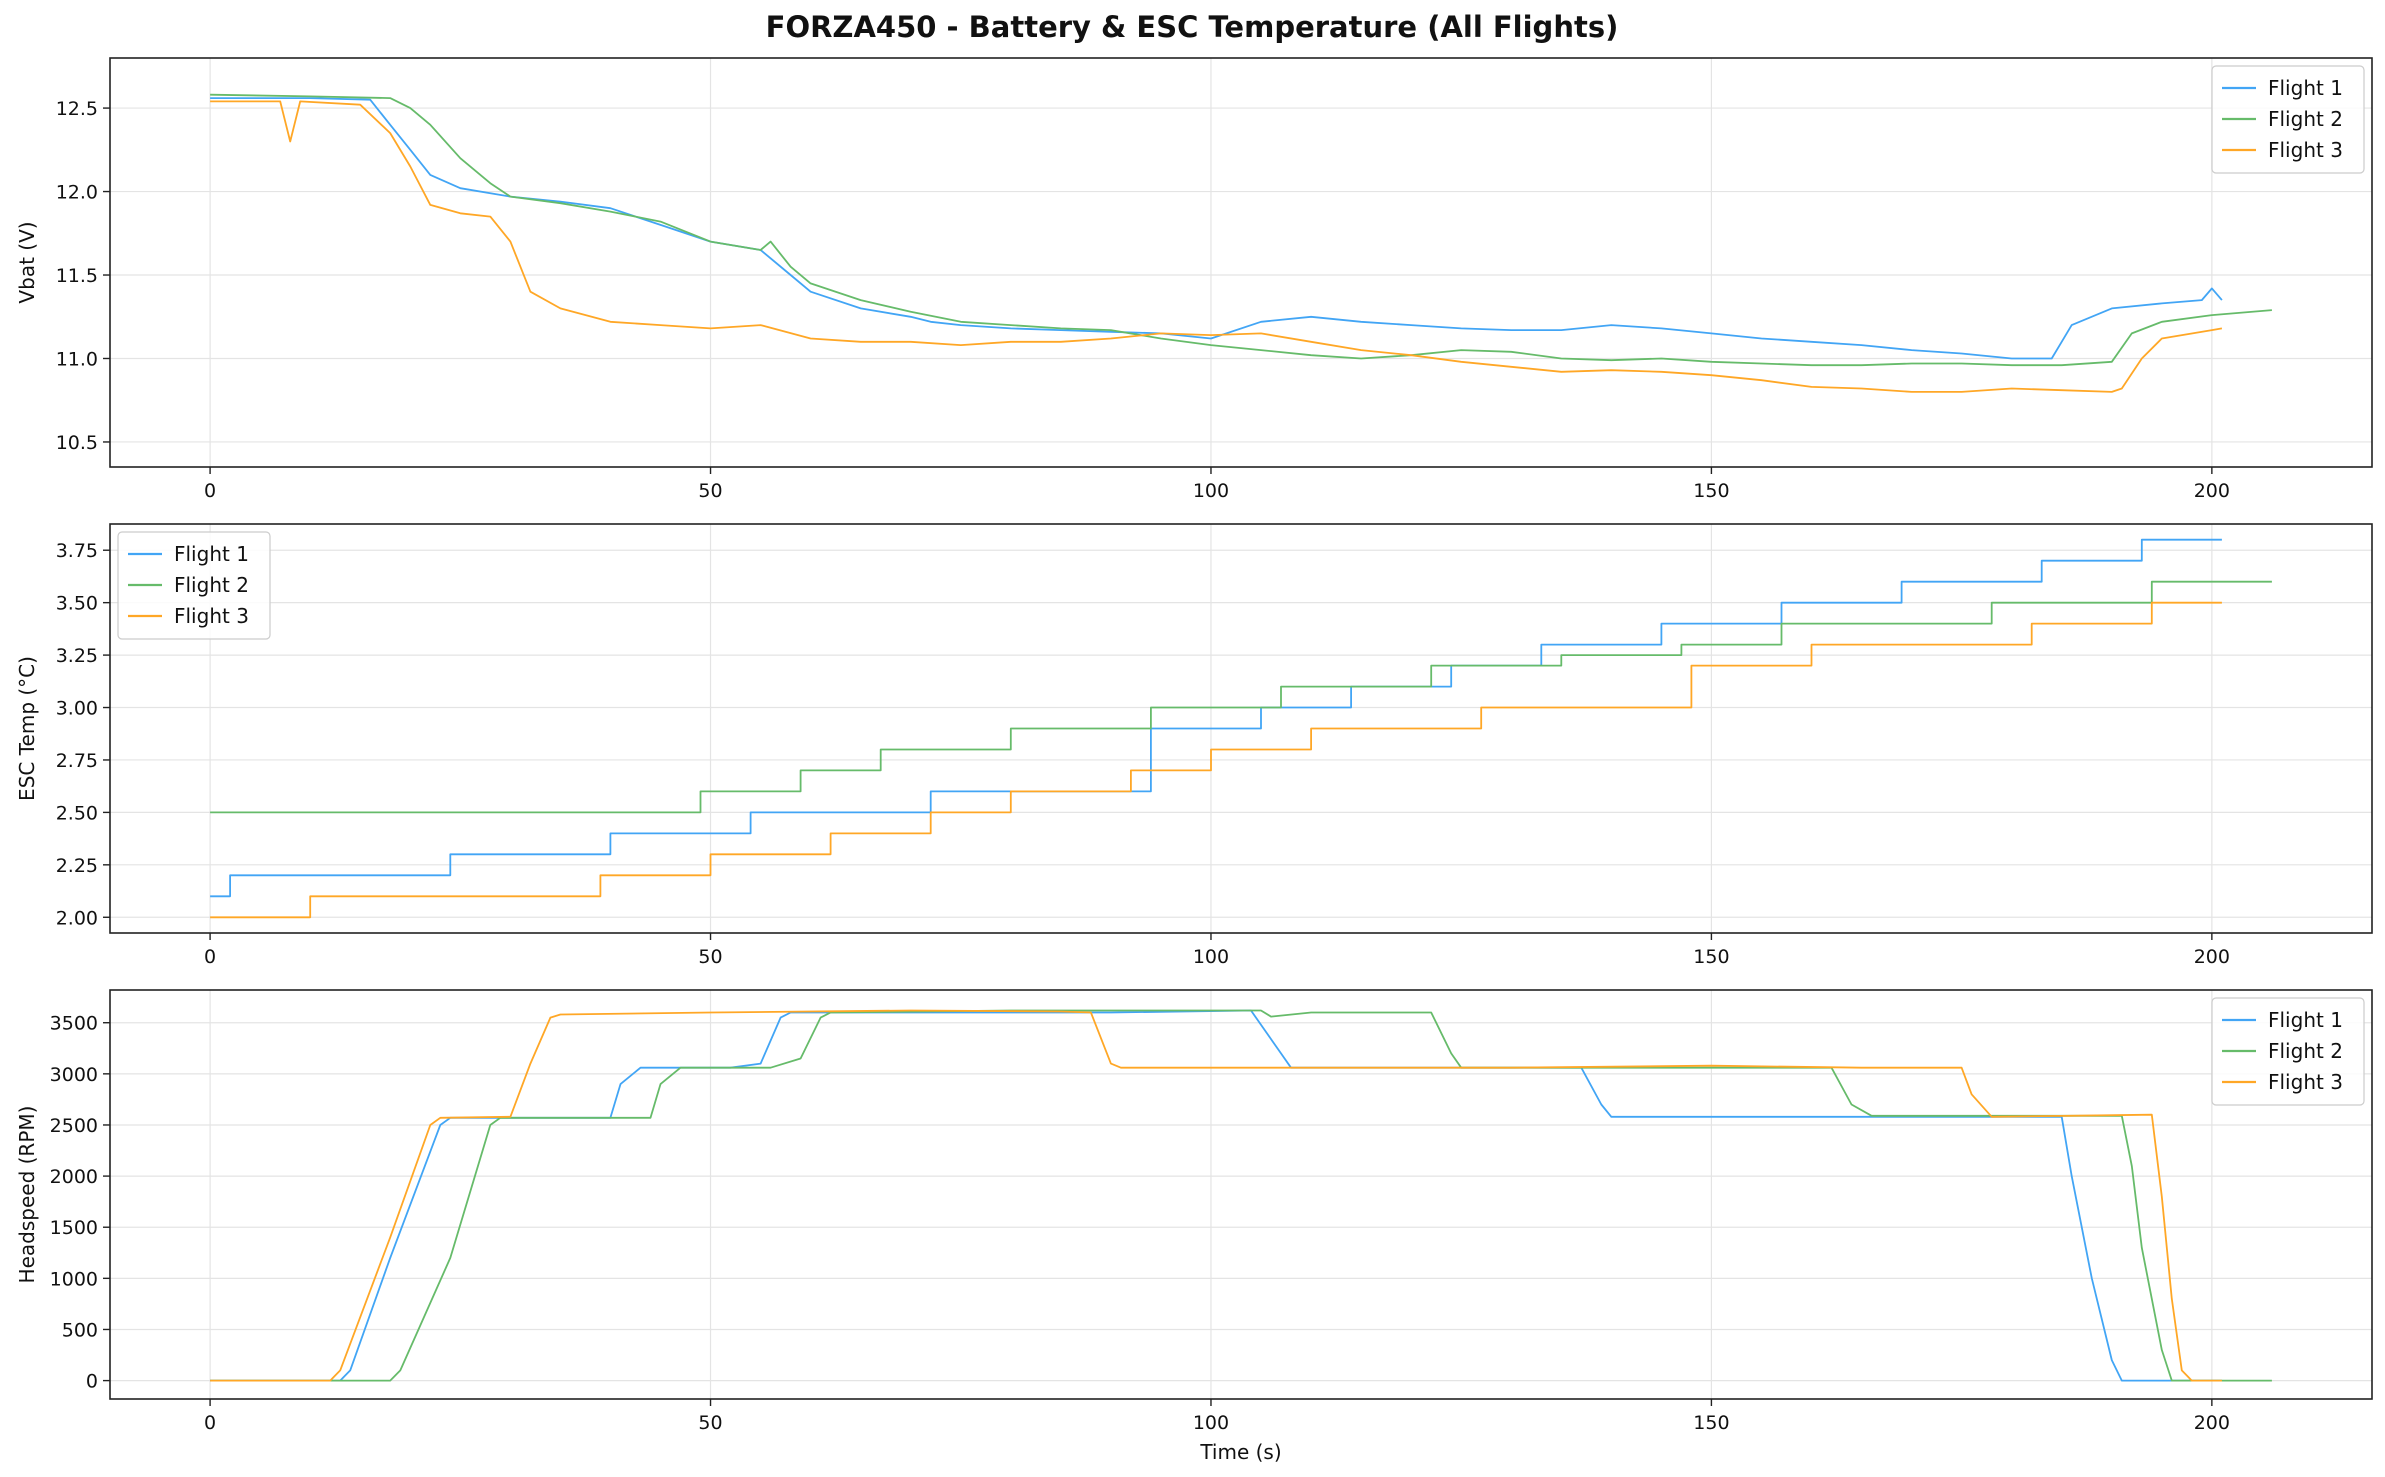  What do you see at coordinates (74, 1228) in the screenshot?
I see `y-tick-label: 1500` at bounding box center [74, 1228].